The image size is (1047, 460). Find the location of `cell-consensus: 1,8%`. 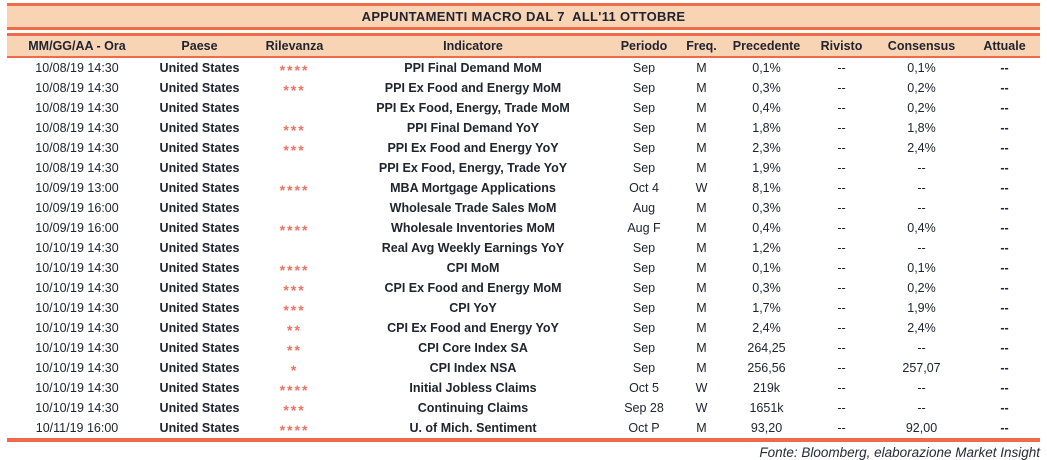

cell-consensus: 1,8% is located at coordinates (921, 128).